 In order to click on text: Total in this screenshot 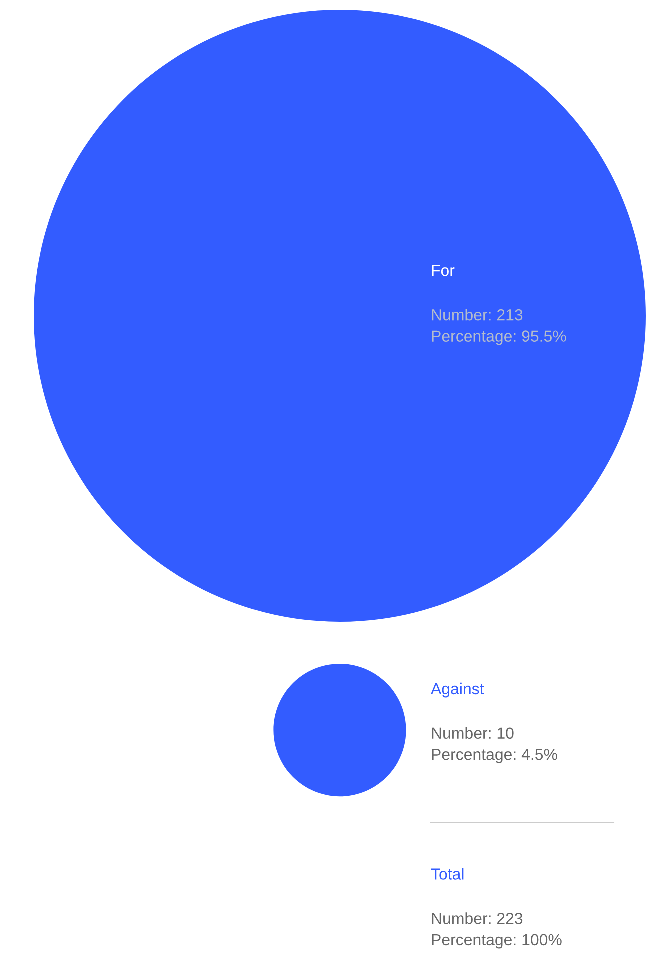, I will do `click(447, 874)`.